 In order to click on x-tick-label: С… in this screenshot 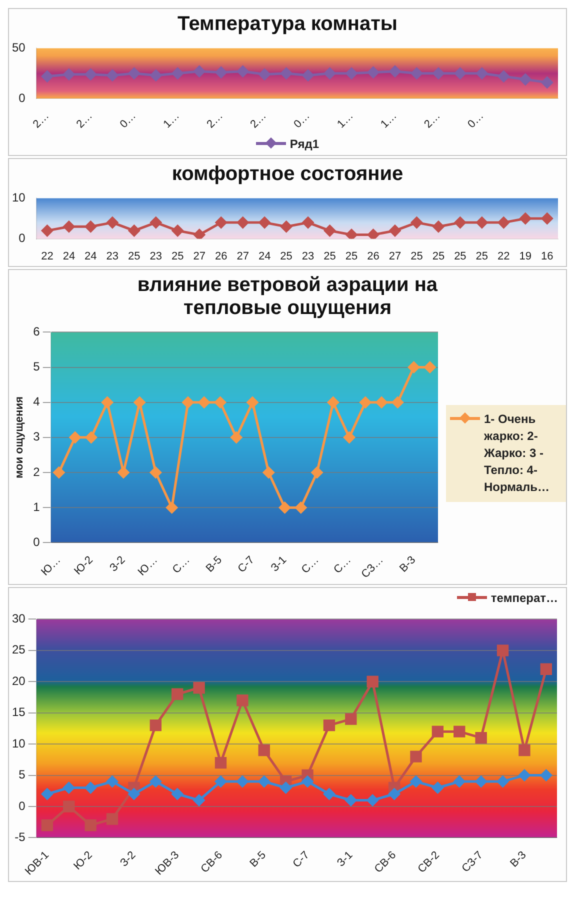, I will do `click(343, 565)`.